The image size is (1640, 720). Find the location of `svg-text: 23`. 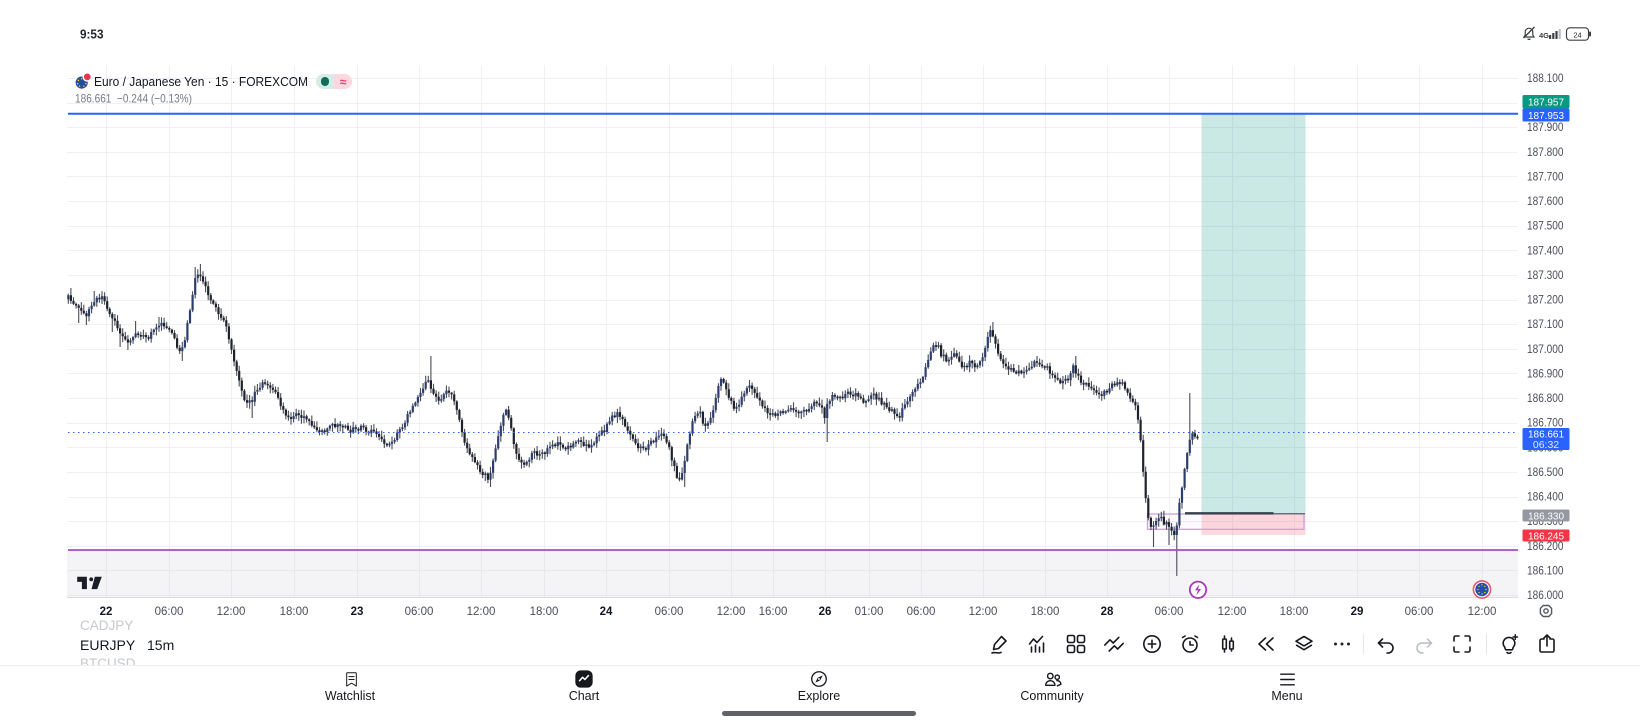

svg-text: 23 is located at coordinates (357, 612).